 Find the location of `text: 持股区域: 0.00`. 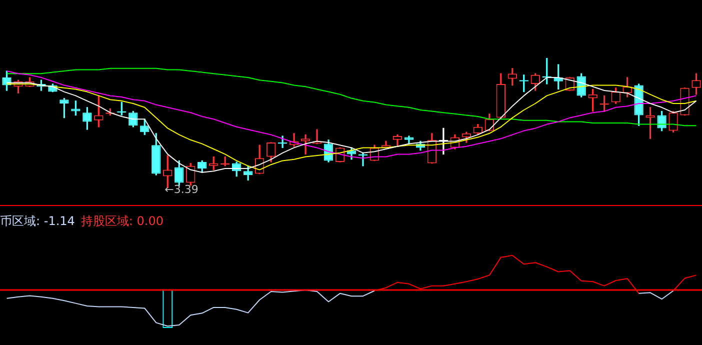

text: 持股区域: 0.00 is located at coordinates (122, 221).